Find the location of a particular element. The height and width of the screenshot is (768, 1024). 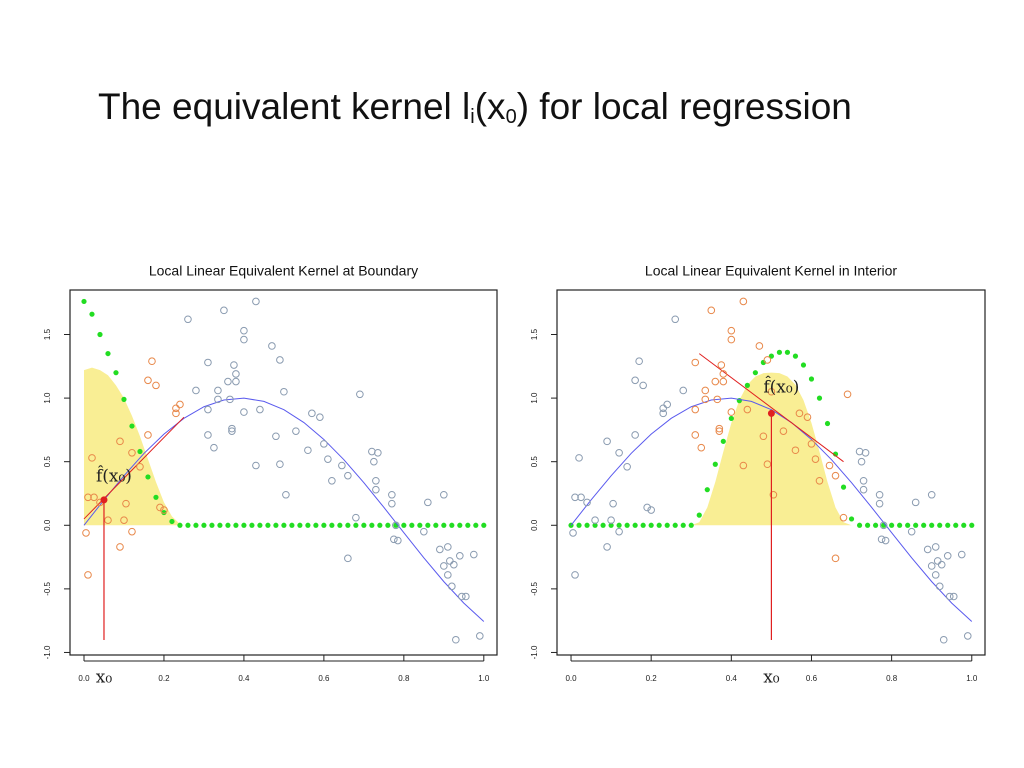

x-tick-label: 0.0 is located at coordinates (571, 678).